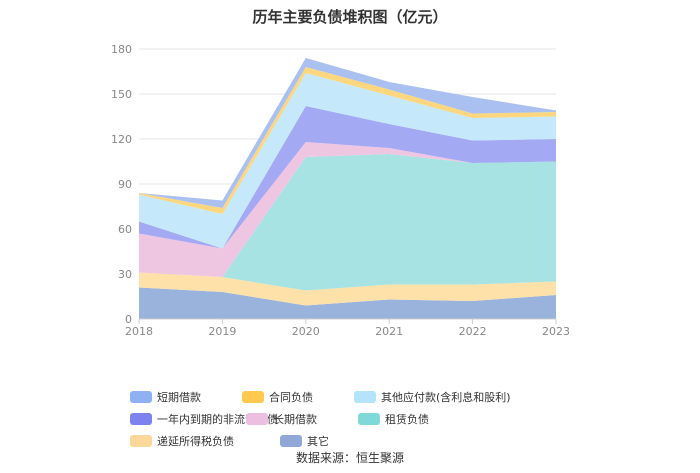 The image size is (700, 473). What do you see at coordinates (349, 458) in the screenshot?
I see `data-source: 数据来源：恒生聚源` at bounding box center [349, 458].